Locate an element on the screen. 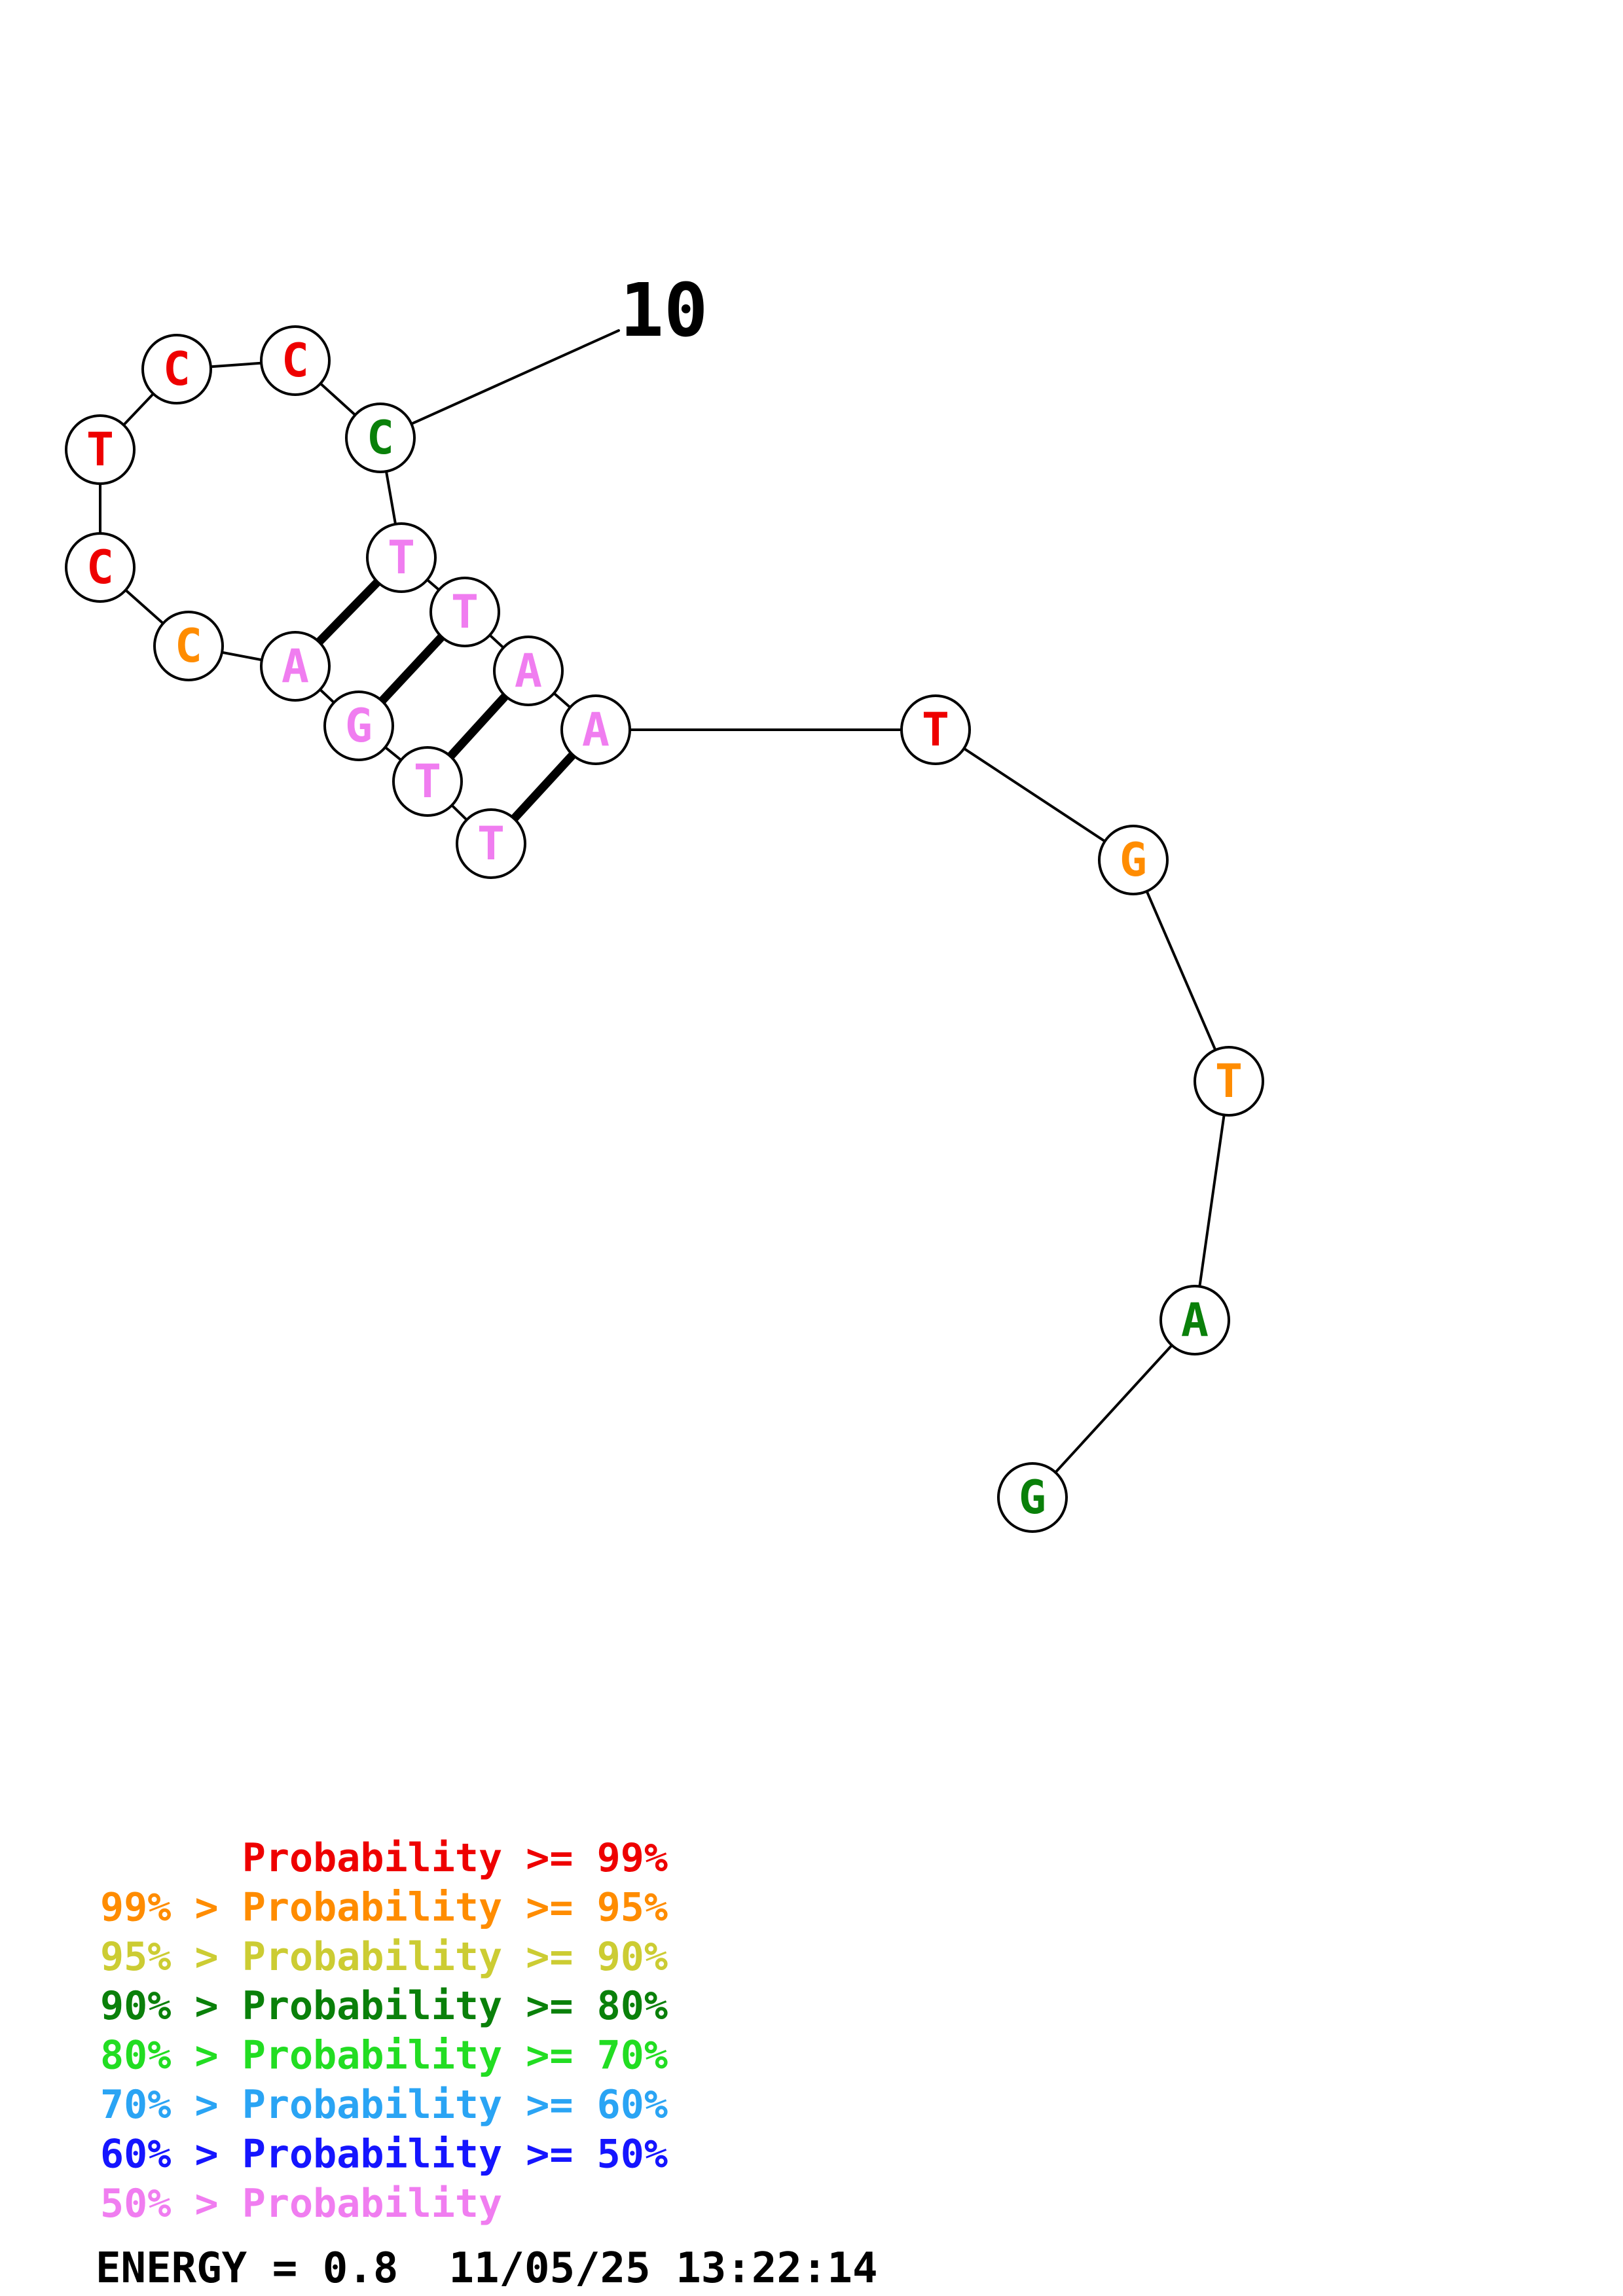 The width and height of the screenshot is (1623, 2296). base-6-letter: A is located at coordinates (596, 730).